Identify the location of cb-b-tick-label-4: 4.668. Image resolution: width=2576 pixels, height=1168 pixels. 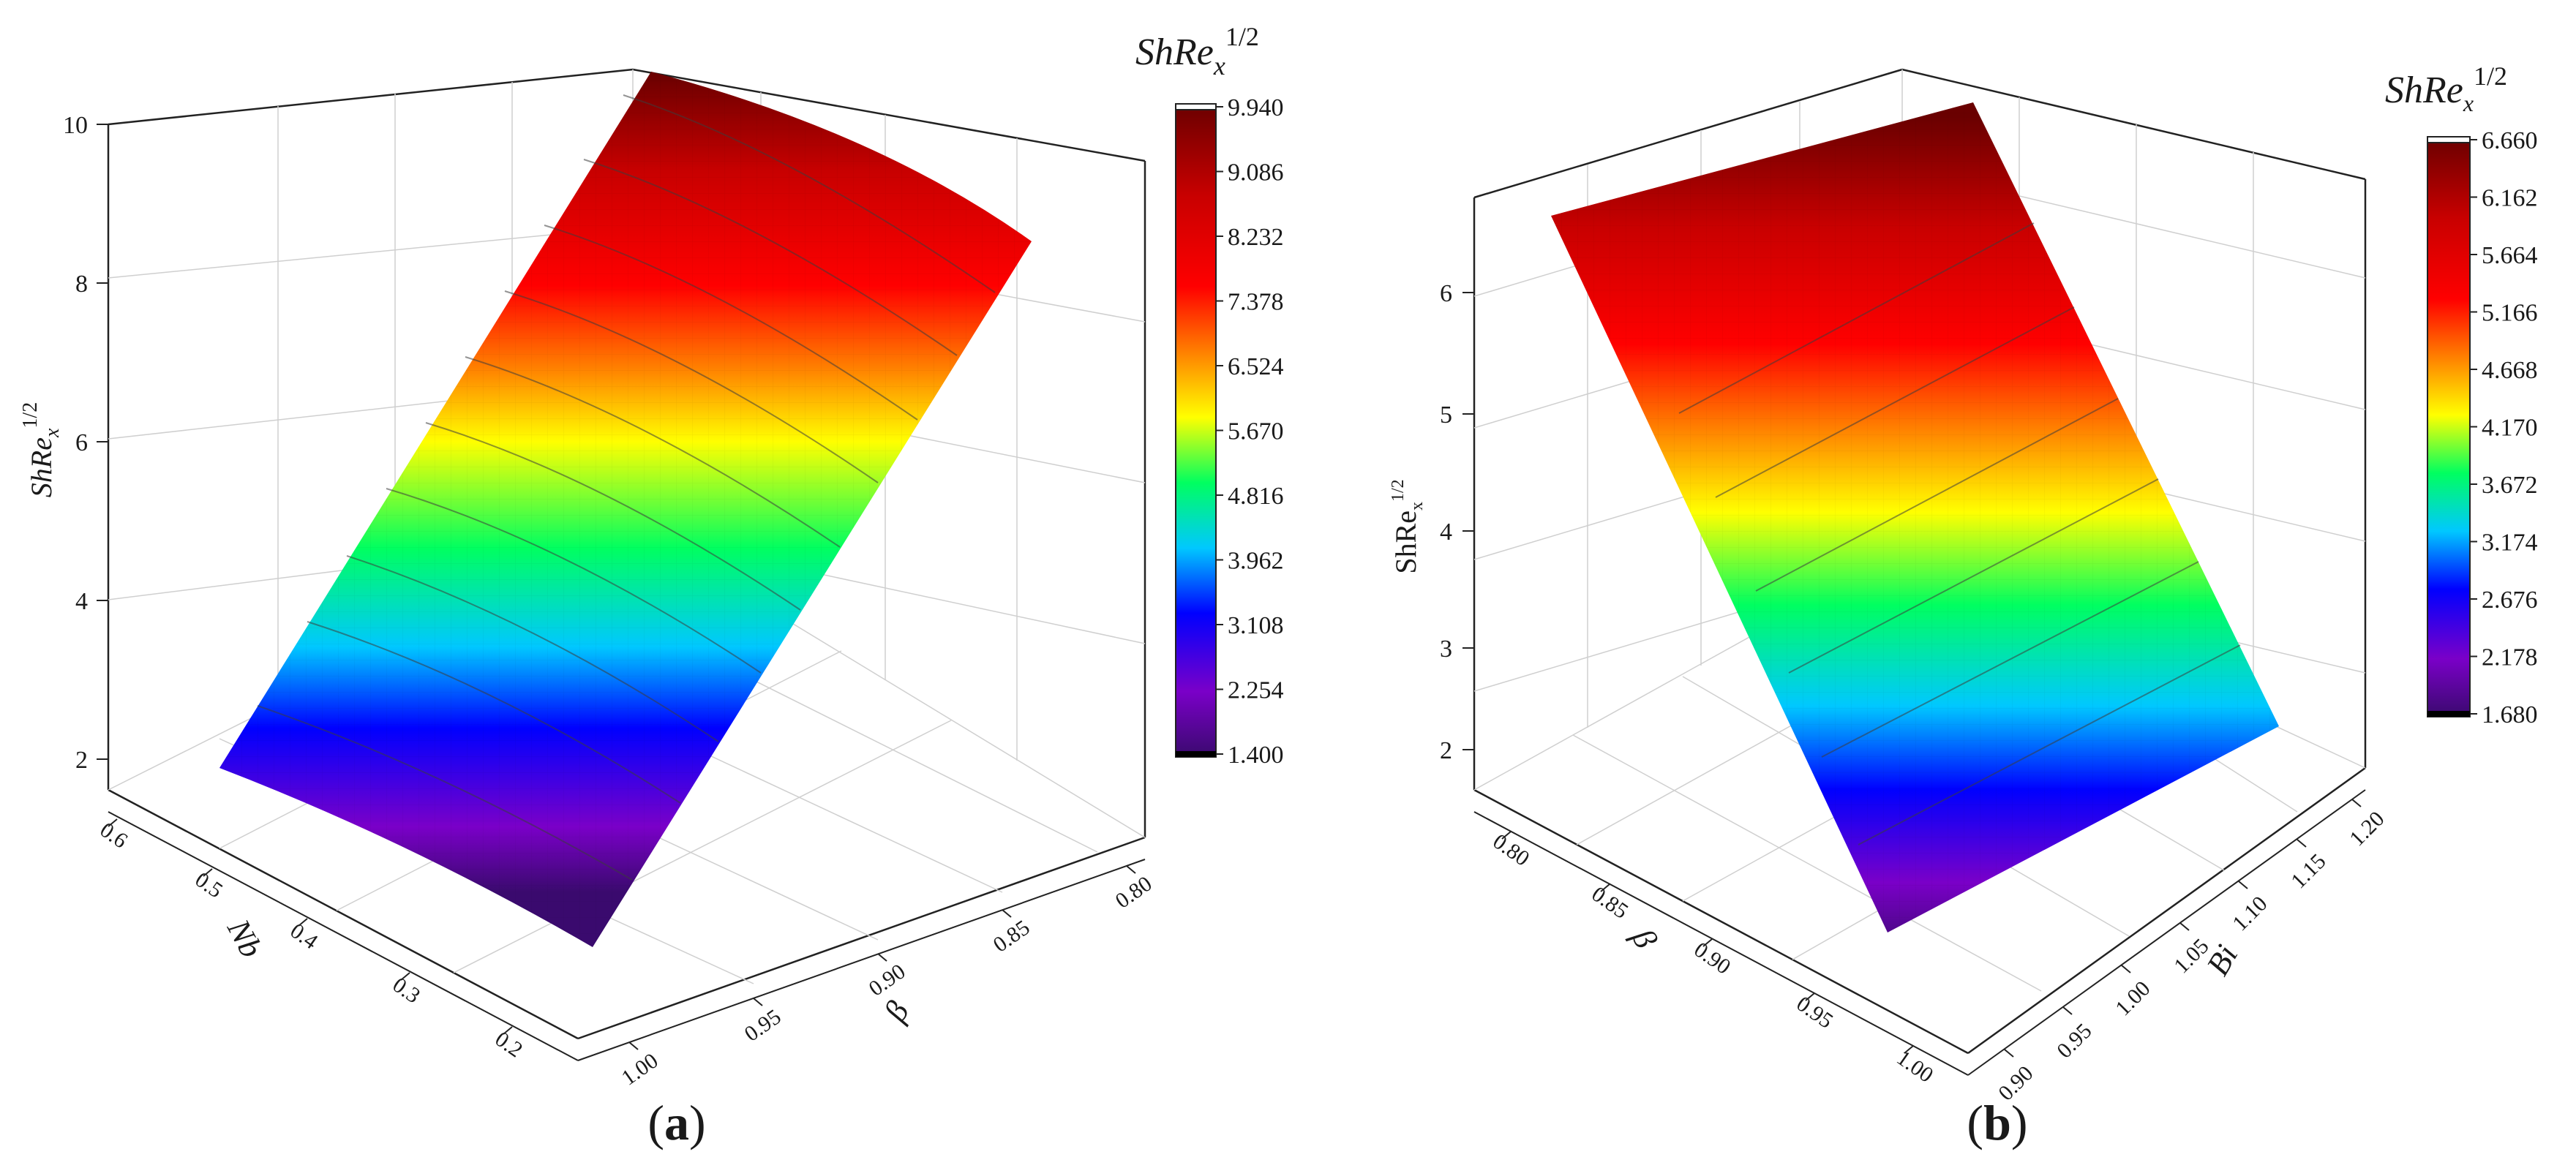
(2510, 370).